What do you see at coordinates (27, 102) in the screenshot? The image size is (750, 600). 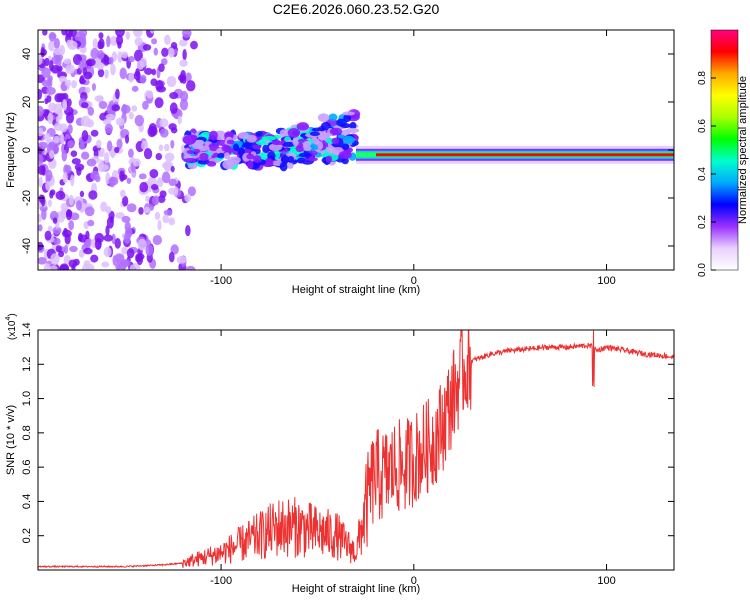 I see `spectrogram-y-tick-label: 20` at bounding box center [27, 102].